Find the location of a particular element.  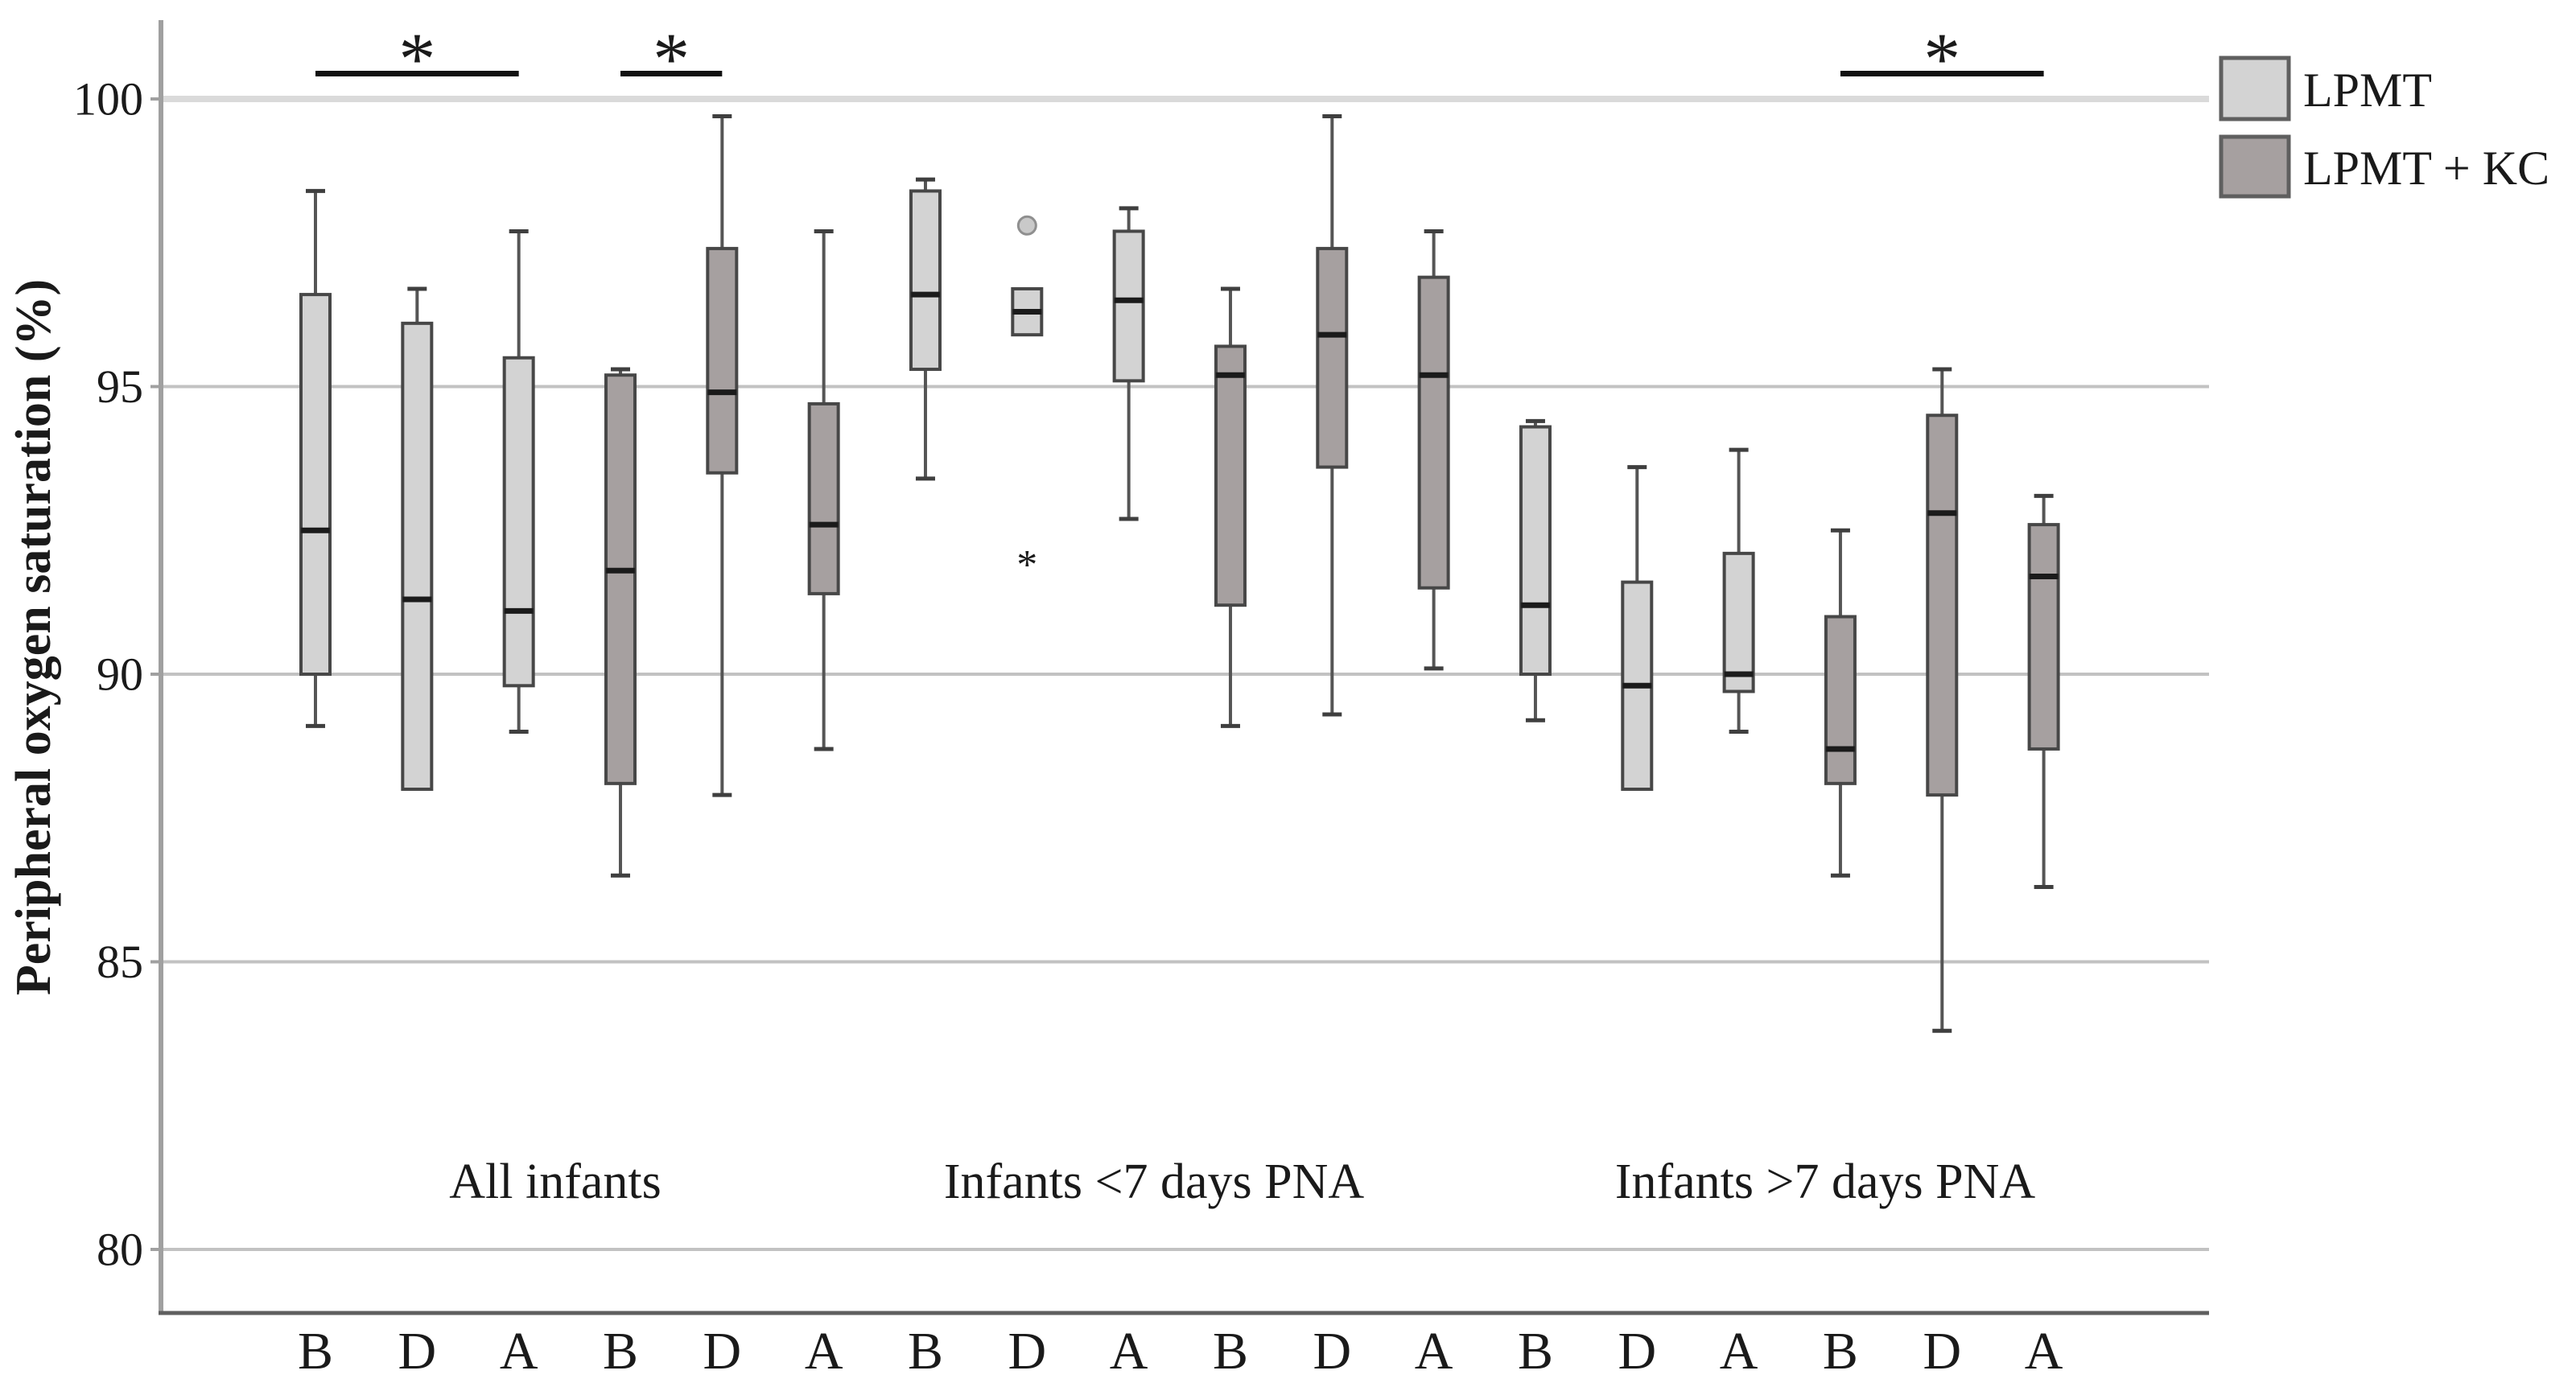

extreme-outlier-star-g1-d-lpmt: * is located at coordinates (1026, 565).